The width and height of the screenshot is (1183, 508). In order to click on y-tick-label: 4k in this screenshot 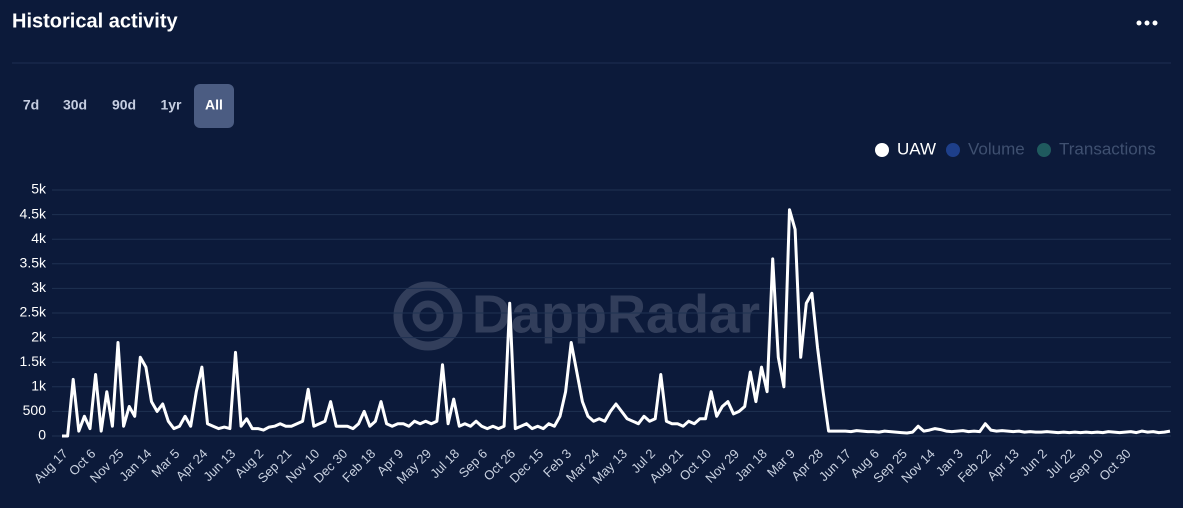, I will do `click(39, 238)`.